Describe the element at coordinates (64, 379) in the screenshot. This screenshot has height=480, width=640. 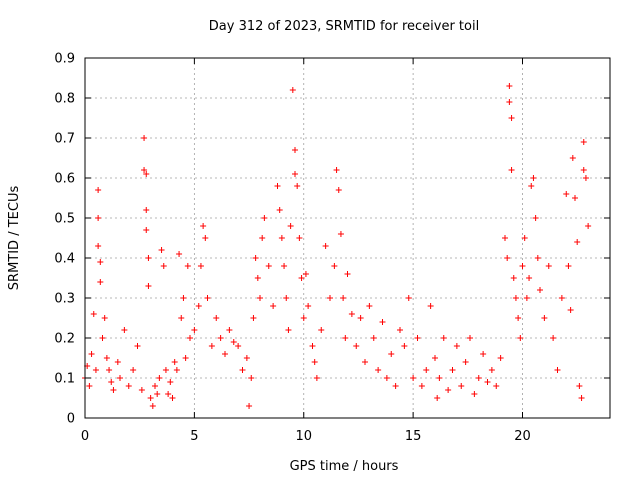
I see `y-tick-label: 0.1` at that location.